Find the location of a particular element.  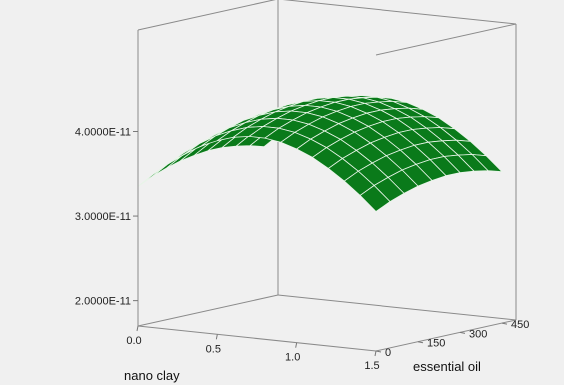

x-tick-label: 0.0 is located at coordinates (133, 341).